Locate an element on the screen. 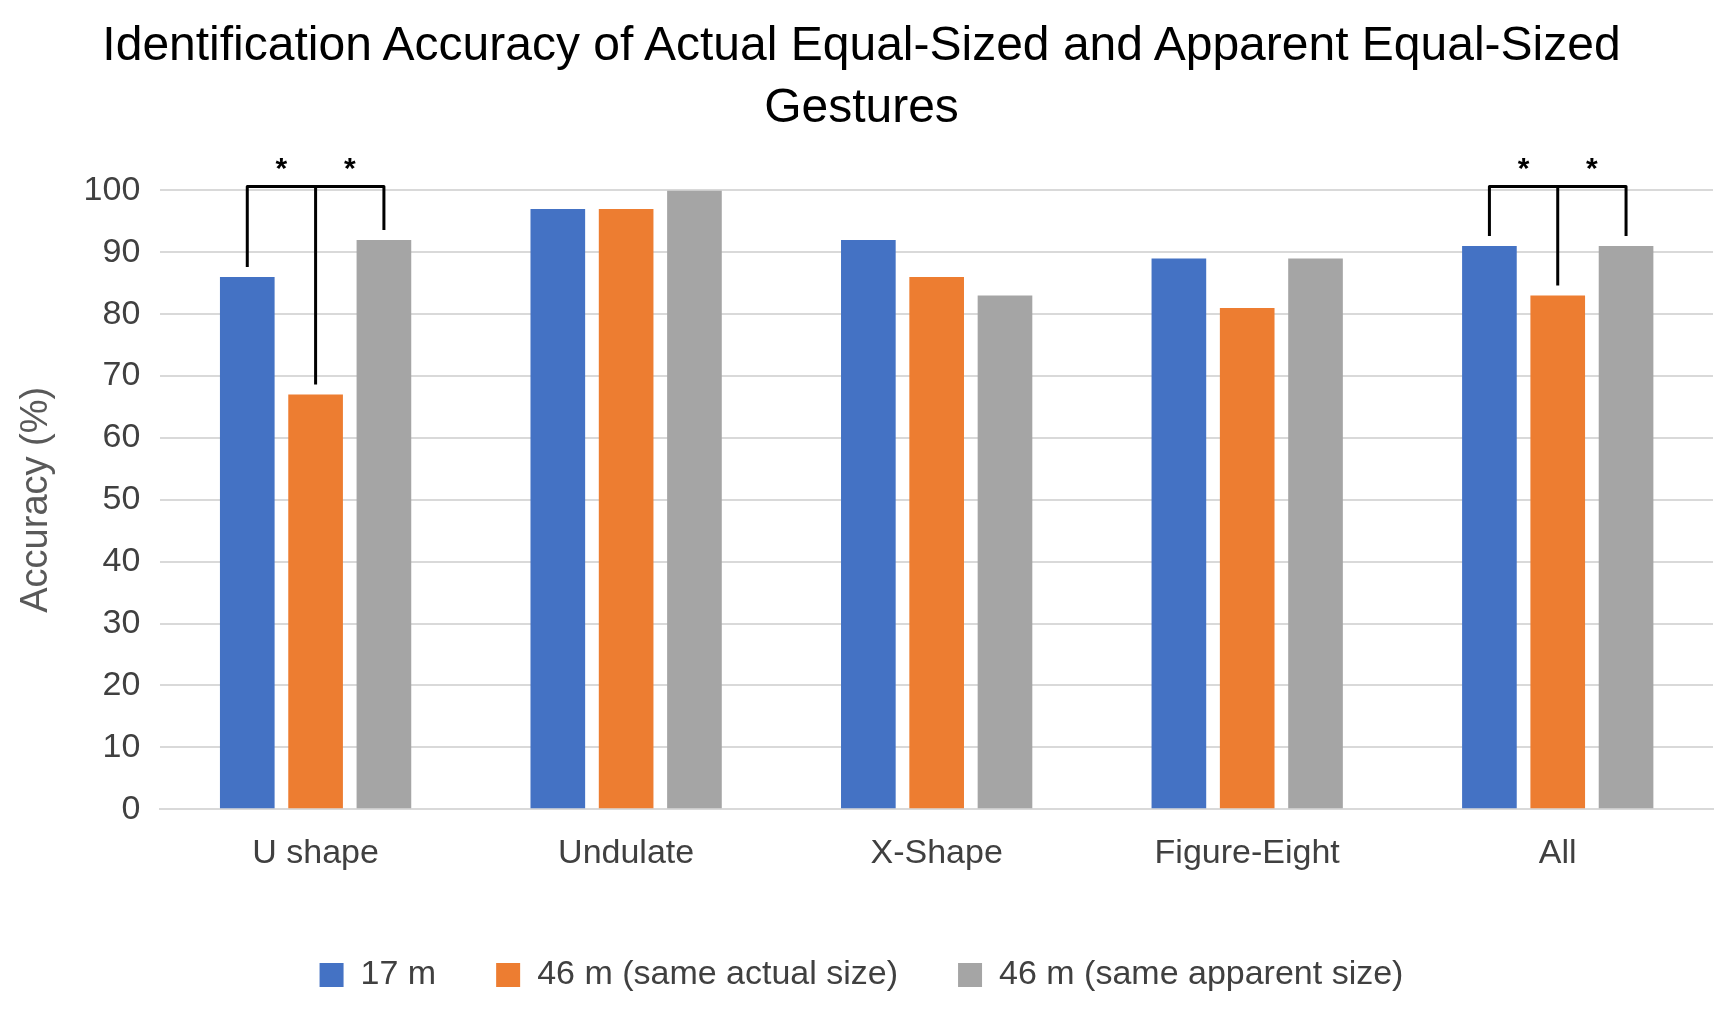  y-tick-label: 50 is located at coordinates (121, 497).